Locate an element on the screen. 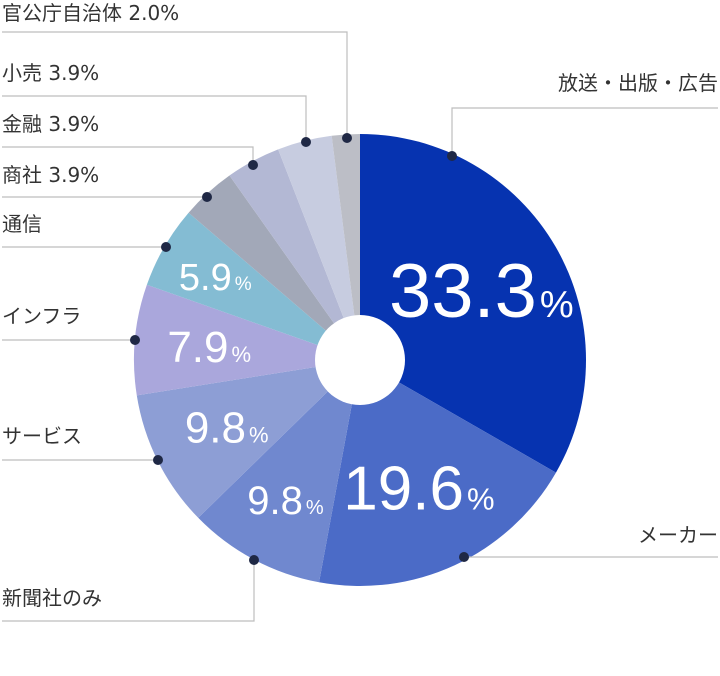 The height and width of the screenshot is (676, 720). slice-value-label: 19.6% is located at coordinates (418, 489).